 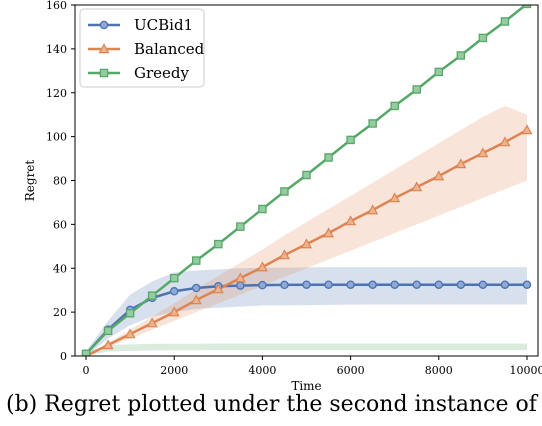 I want to click on x-tick-label: 2000, so click(x=174, y=370).